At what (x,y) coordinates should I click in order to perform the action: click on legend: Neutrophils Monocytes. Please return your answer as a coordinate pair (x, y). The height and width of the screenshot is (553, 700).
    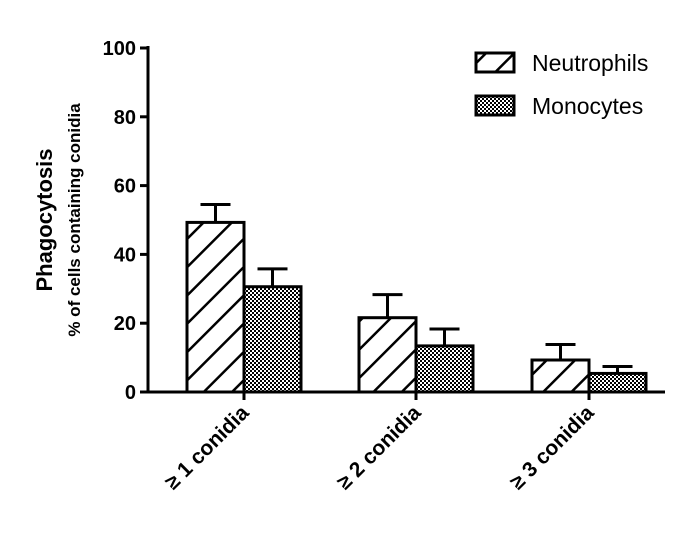
    Looking at the image, I should click on (561, 84).